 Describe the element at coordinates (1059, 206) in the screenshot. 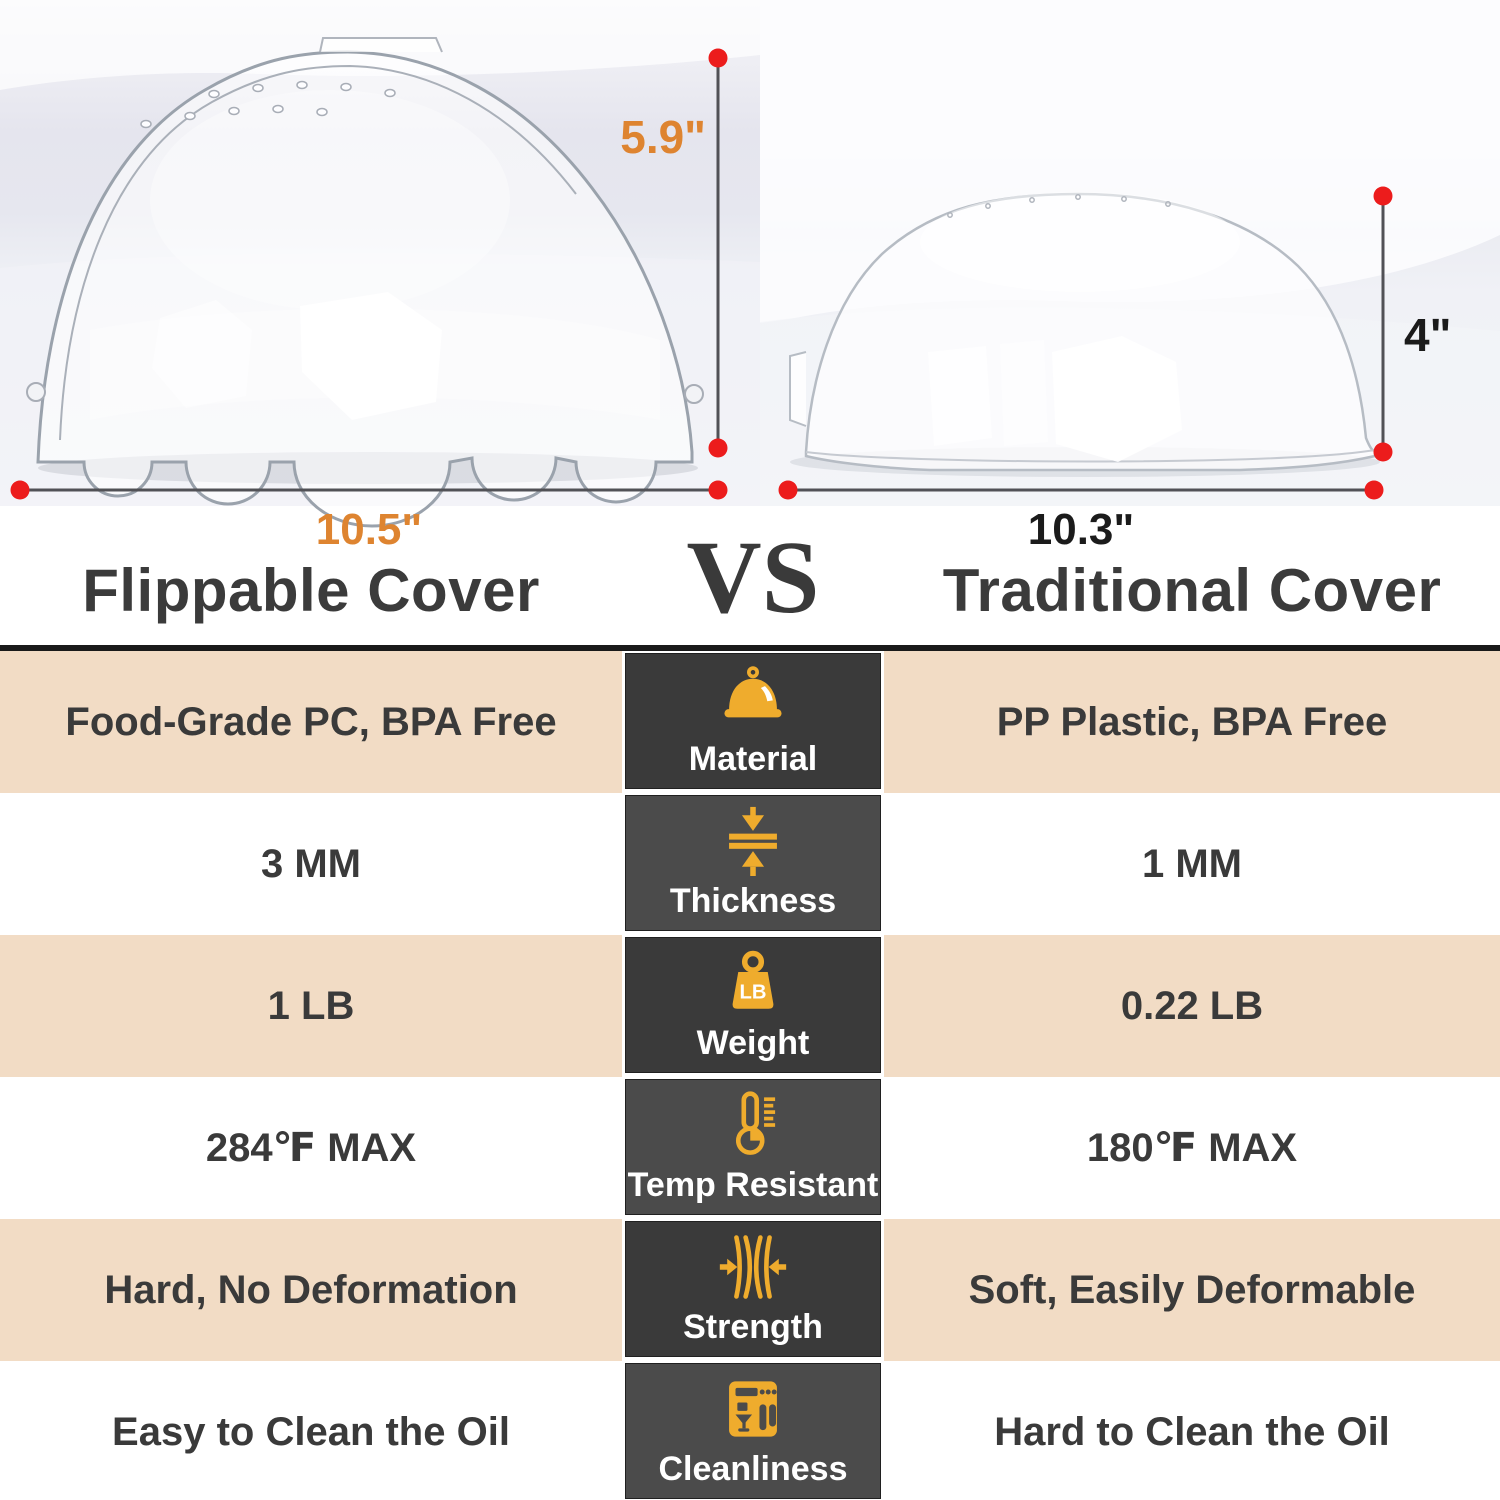

I see `steam-holes` at that location.